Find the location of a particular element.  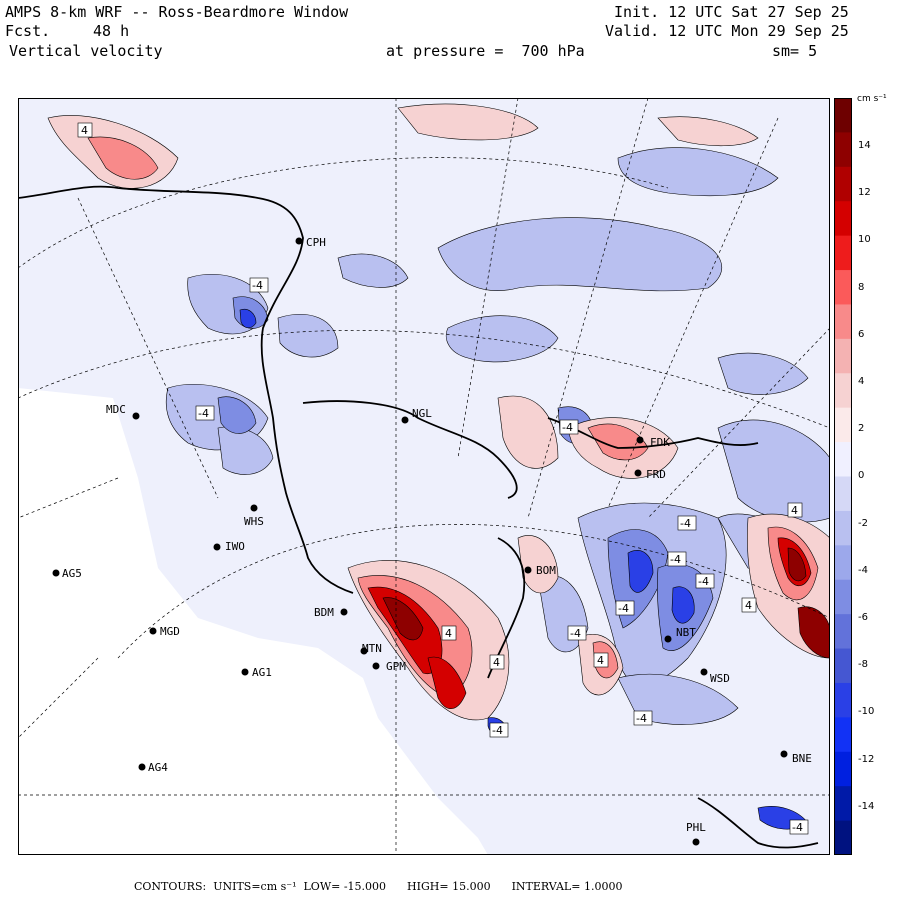

colorbar-tick-label: -4 is located at coordinates (863, 570).